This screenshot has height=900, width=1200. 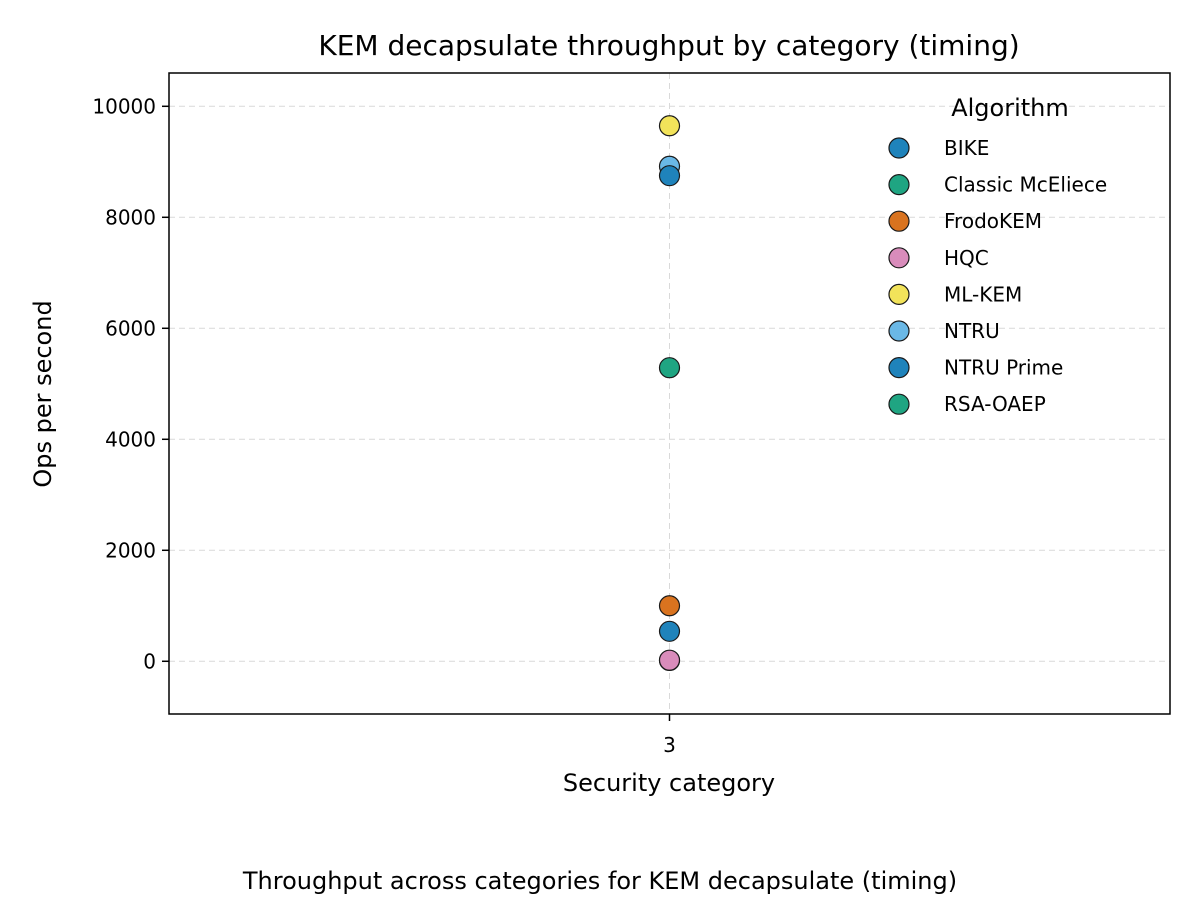 I want to click on y-tick-label: 8000, so click(x=130, y=217).